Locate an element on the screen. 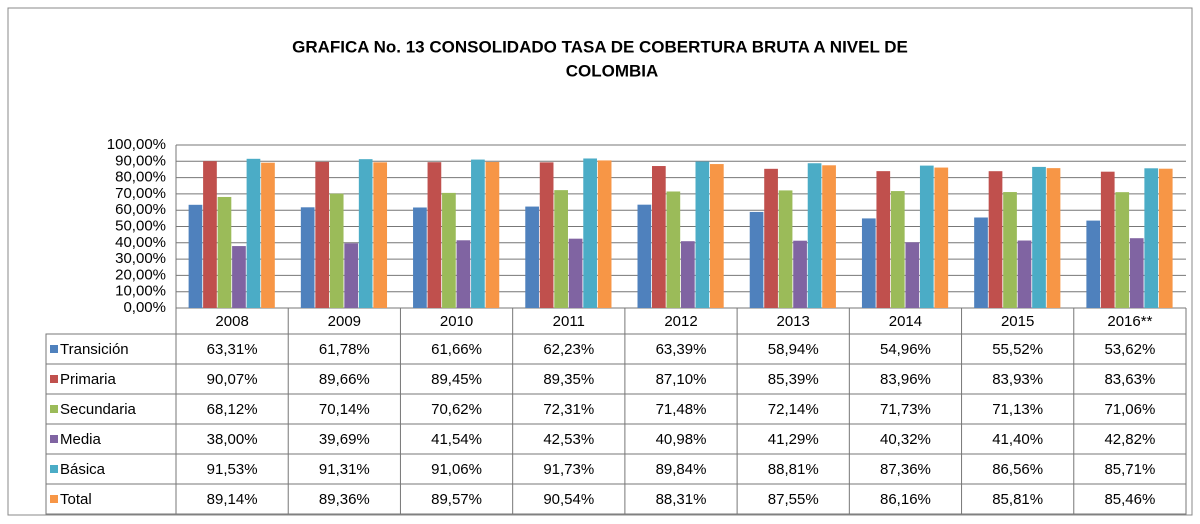 The image size is (1200, 524). table-cell: 89,66% is located at coordinates (344, 379).